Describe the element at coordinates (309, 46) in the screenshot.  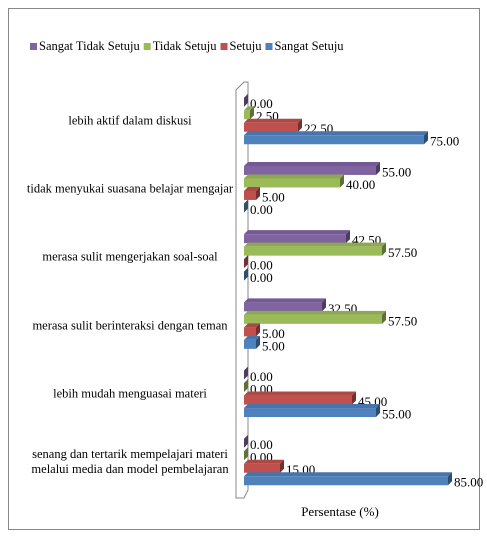
I see `legend-label: Sangat Setuju` at that location.